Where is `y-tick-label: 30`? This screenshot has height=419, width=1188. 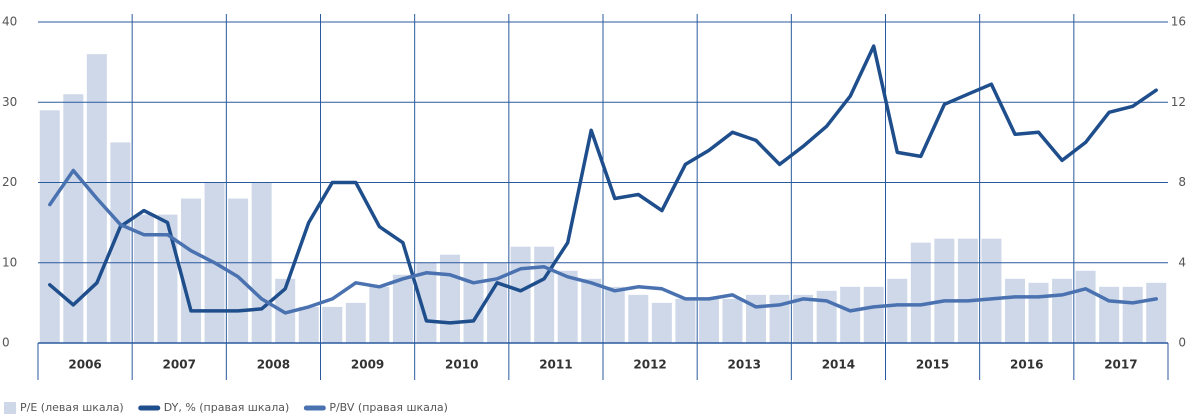
y-tick-label: 30 is located at coordinates (9, 102).